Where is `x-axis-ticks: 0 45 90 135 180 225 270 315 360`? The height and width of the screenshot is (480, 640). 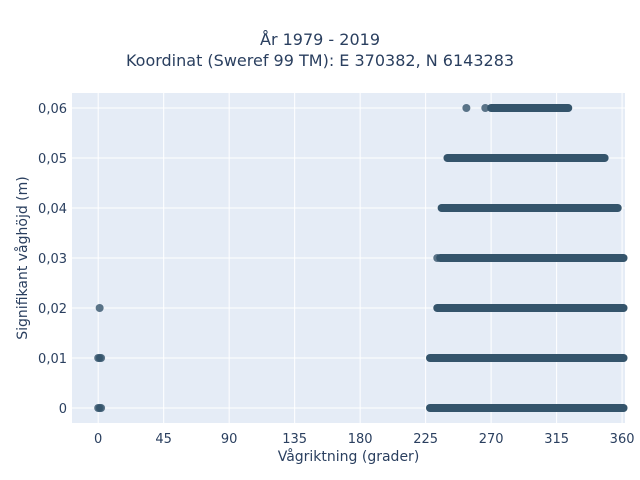 x-axis-ticks: 0 45 90 135 180 225 270 315 360 is located at coordinates (364, 439).